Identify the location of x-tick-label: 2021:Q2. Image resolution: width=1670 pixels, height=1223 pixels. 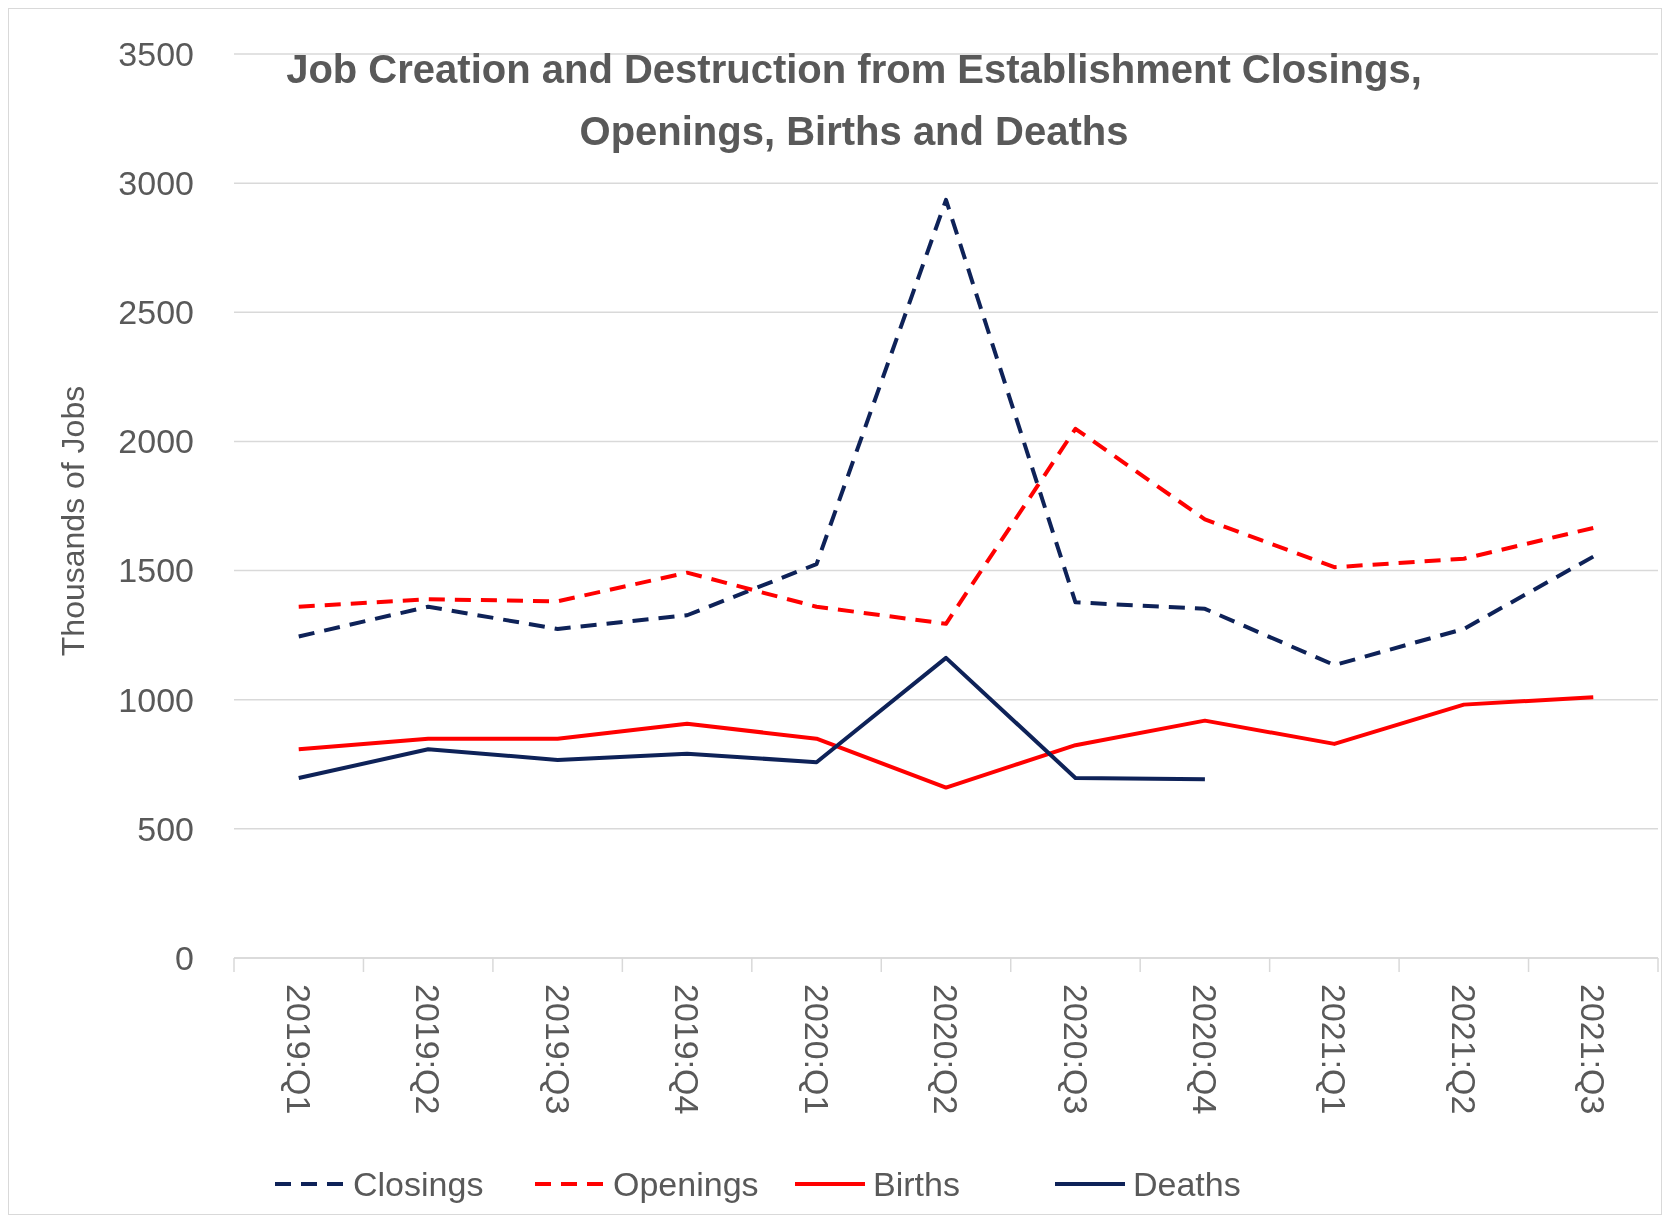
(1463, 1049).